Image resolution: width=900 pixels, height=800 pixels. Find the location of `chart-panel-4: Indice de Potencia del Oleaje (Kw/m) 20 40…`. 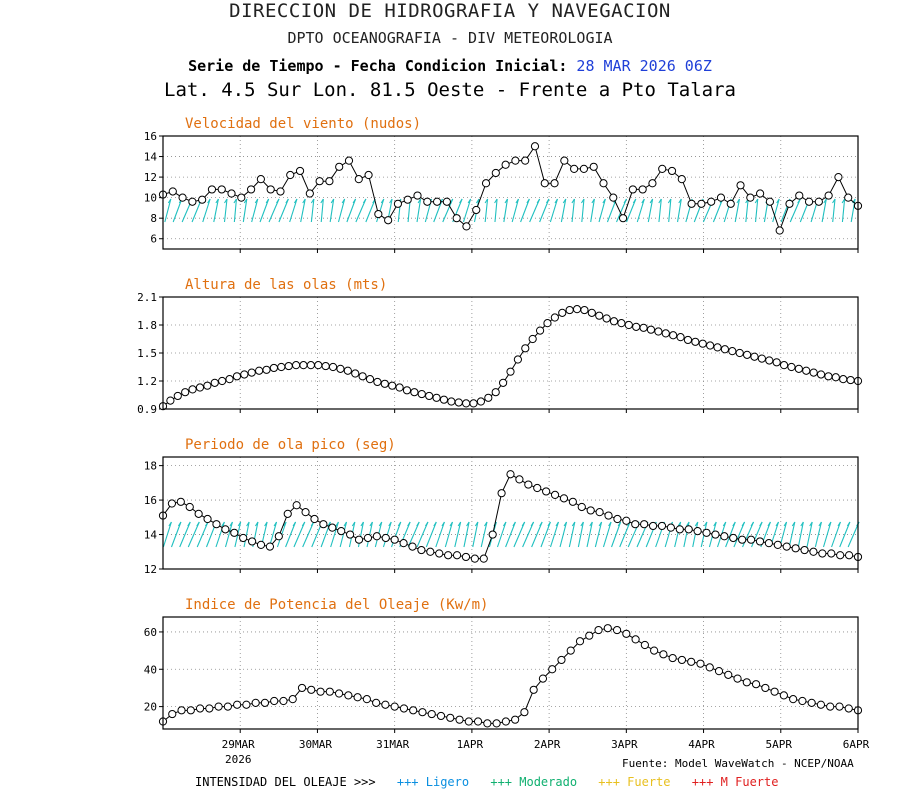

chart-panel-4: Indice de Potencia del Oleaje (Kw/m) 20 40… is located at coordinates (503, 665).